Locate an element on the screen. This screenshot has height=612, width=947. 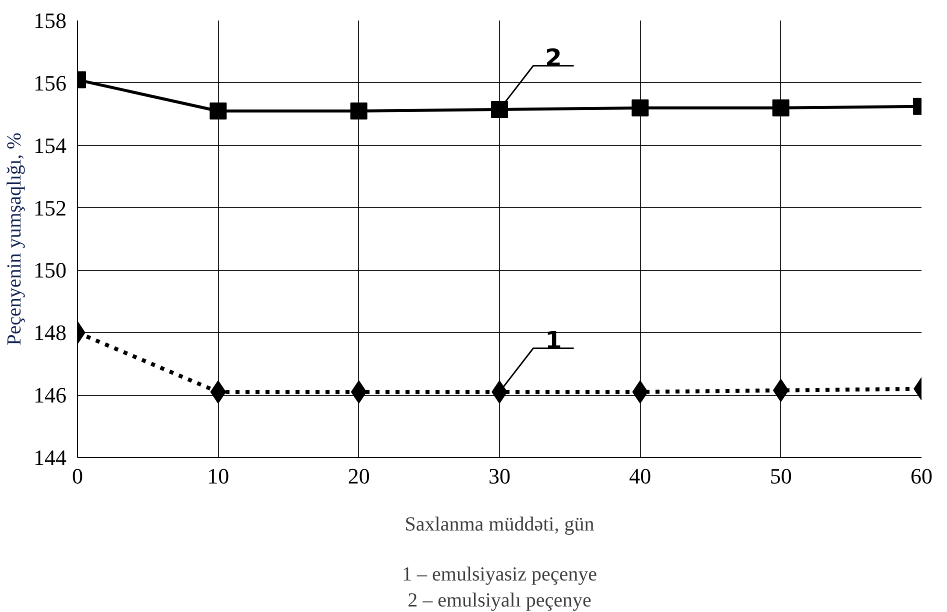
x-tick-label: 60 is located at coordinates (921, 476).